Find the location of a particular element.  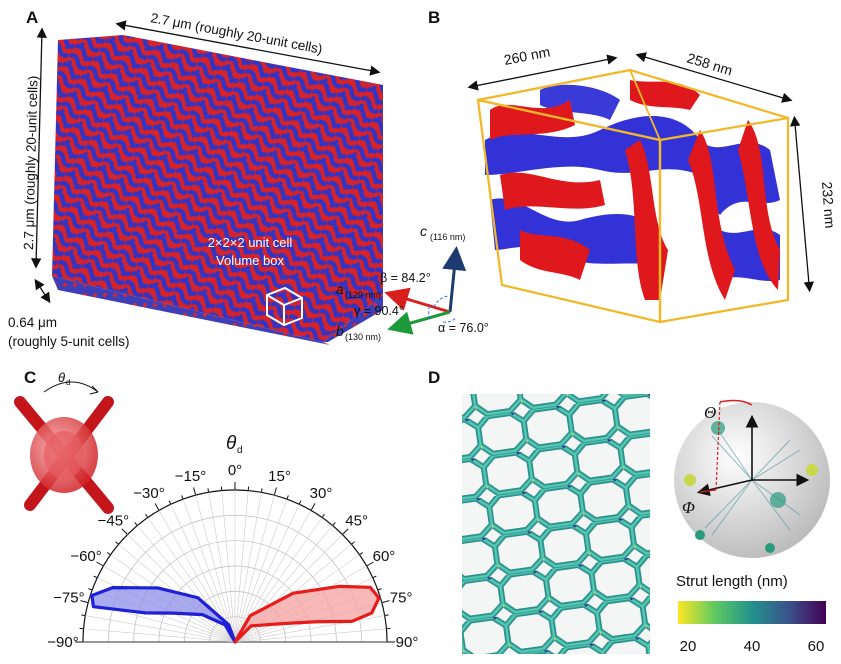

label-left-dimension: 2.7 μm (roughly 20-unit cells) is located at coordinates (31, 162).